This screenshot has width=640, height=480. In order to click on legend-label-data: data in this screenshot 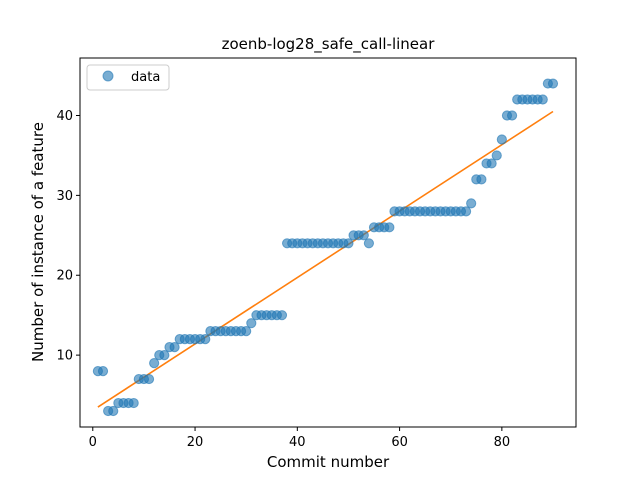, I will do `click(145, 77)`.